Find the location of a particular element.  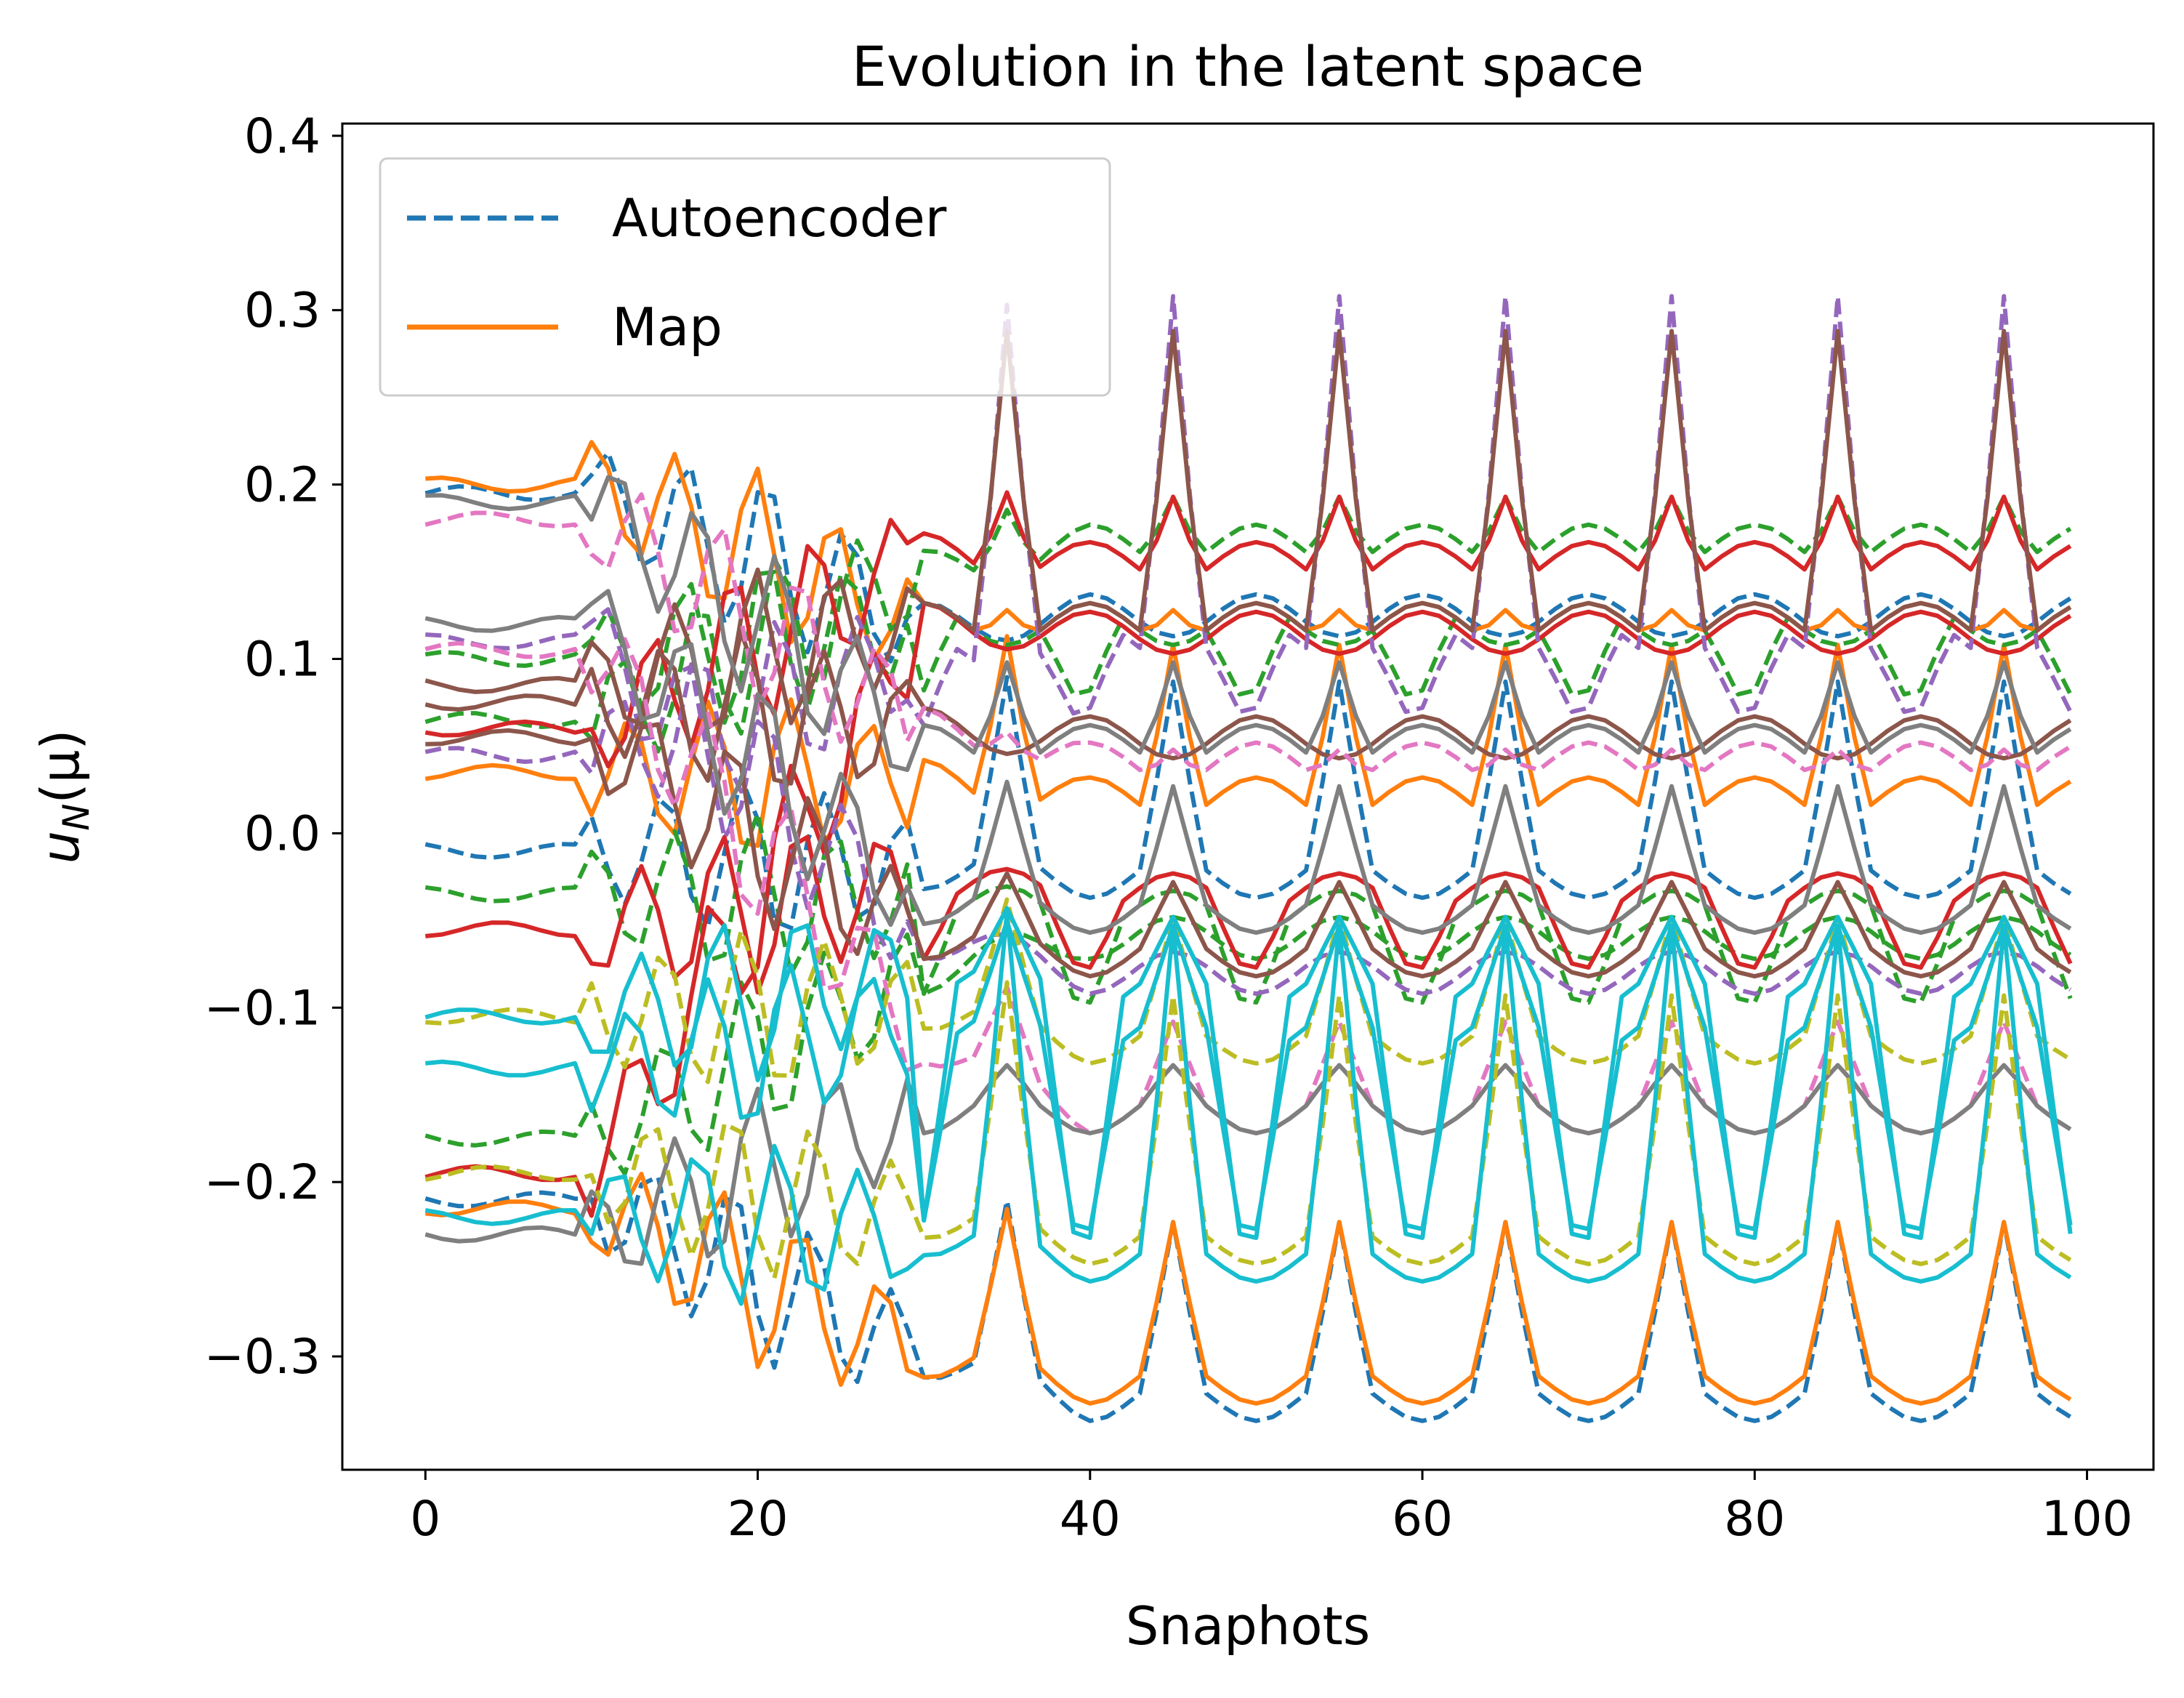

x-tick-label: 80 is located at coordinates (1754, 1519).